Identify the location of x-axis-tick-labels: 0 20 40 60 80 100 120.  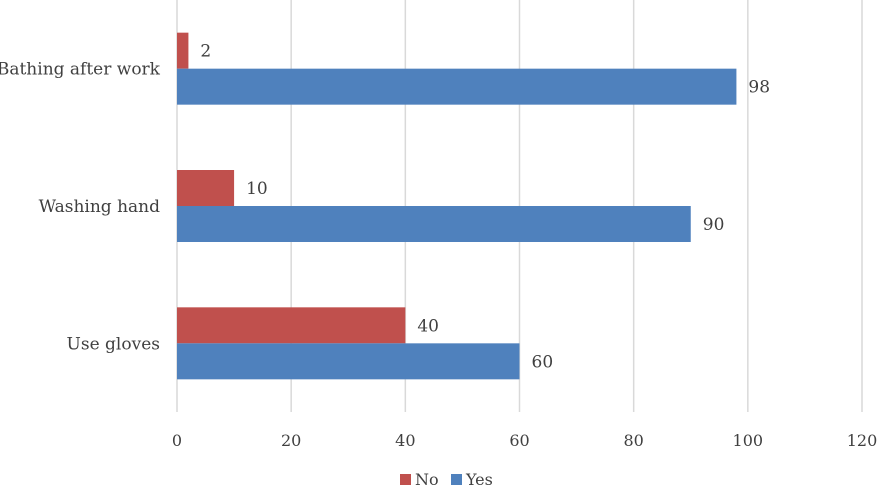
(524, 440).